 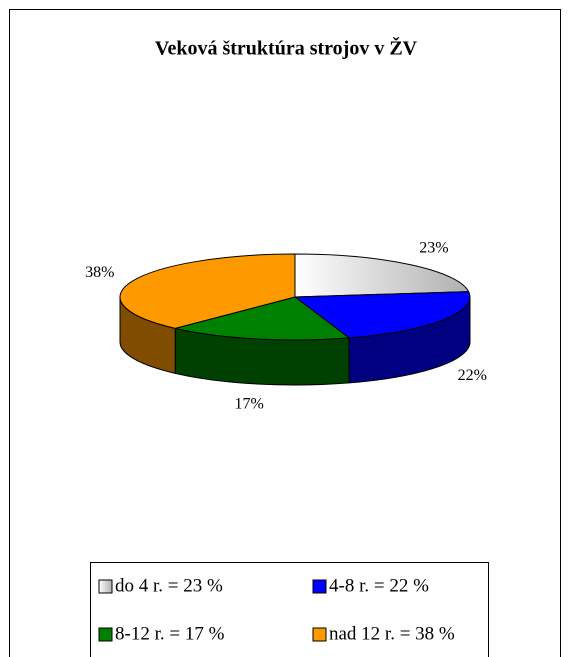 What do you see at coordinates (286, 48) in the screenshot?
I see `chart-title: Veková štruktúra strojov v ŽV` at bounding box center [286, 48].